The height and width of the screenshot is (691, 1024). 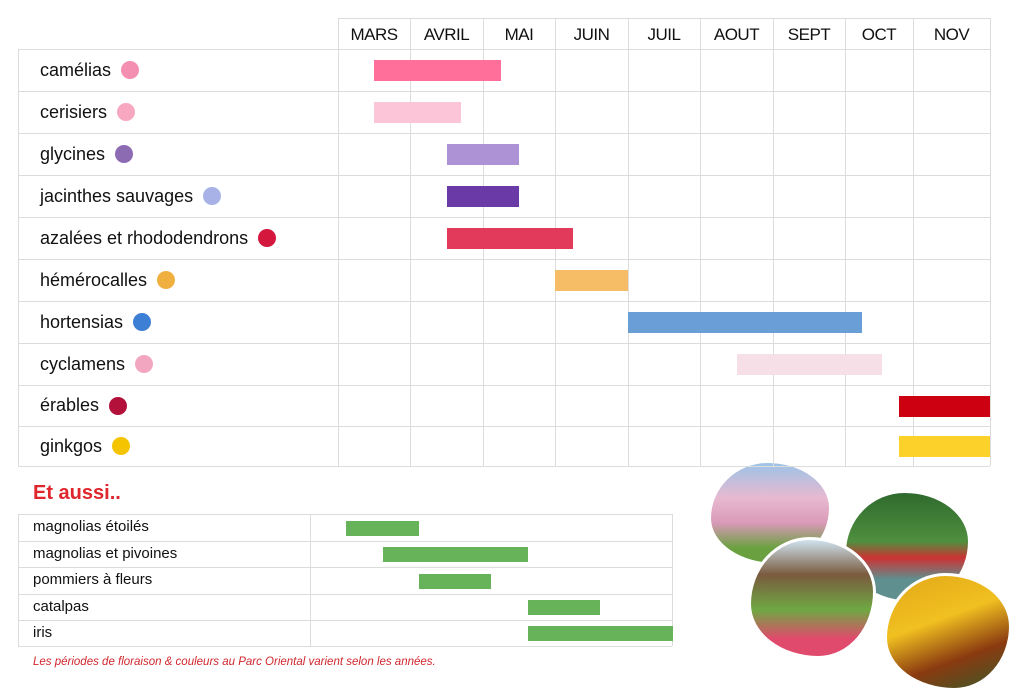 What do you see at coordinates (73, 153) in the screenshot?
I see `row-label-text: glycines` at bounding box center [73, 153].